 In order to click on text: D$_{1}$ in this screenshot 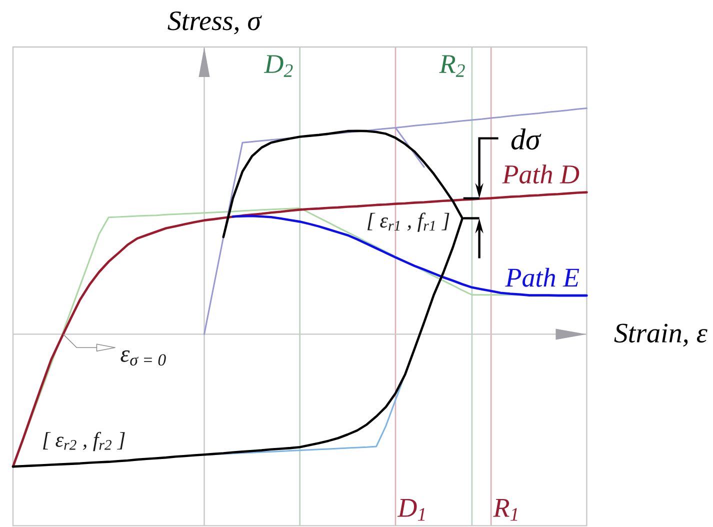, I will do `click(411, 510)`.